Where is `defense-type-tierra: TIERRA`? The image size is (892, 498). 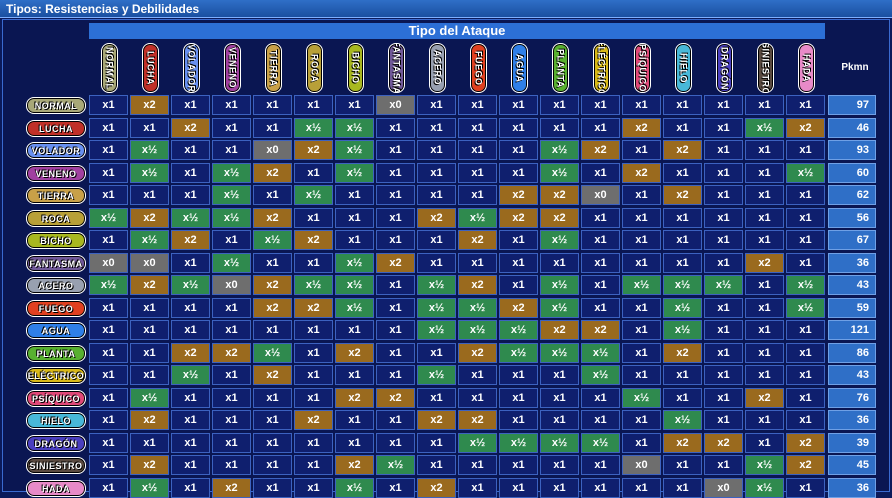 defense-type-tierra: TIERRA is located at coordinates (56, 195).